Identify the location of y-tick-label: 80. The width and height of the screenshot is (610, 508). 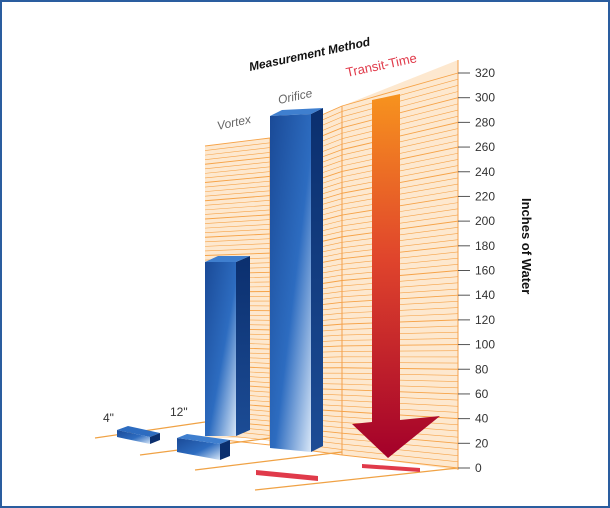
(482, 369).